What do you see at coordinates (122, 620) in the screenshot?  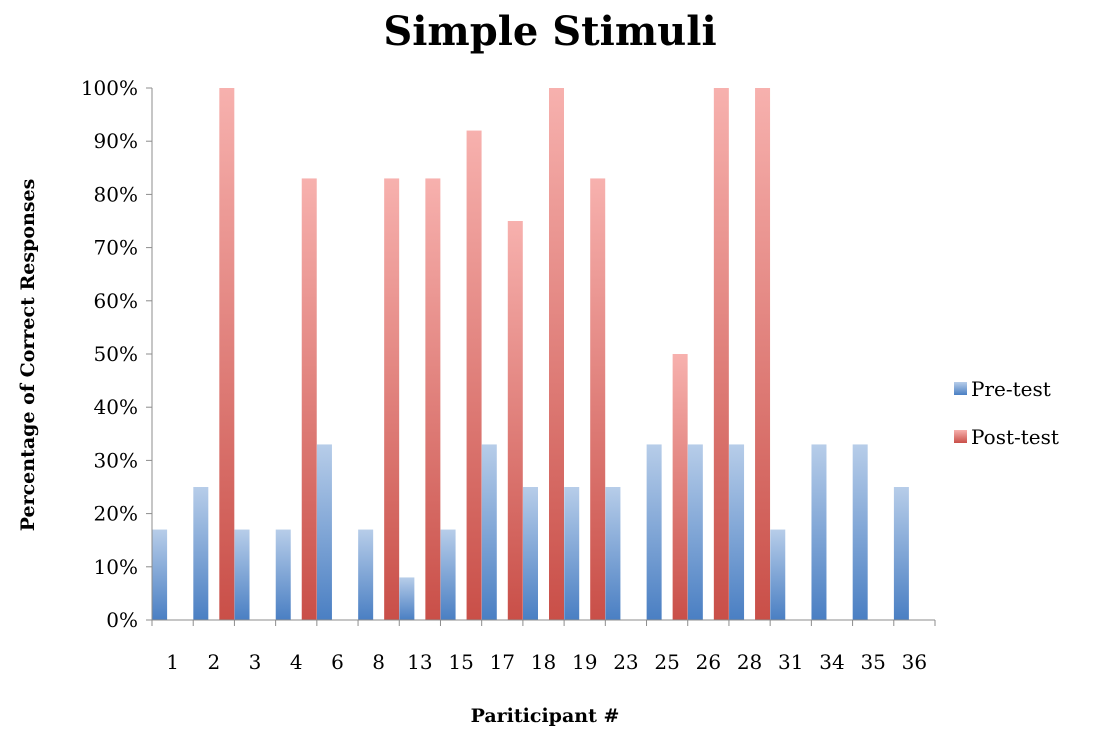 I see `y-tick-label: 0%` at bounding box center [122, 620].